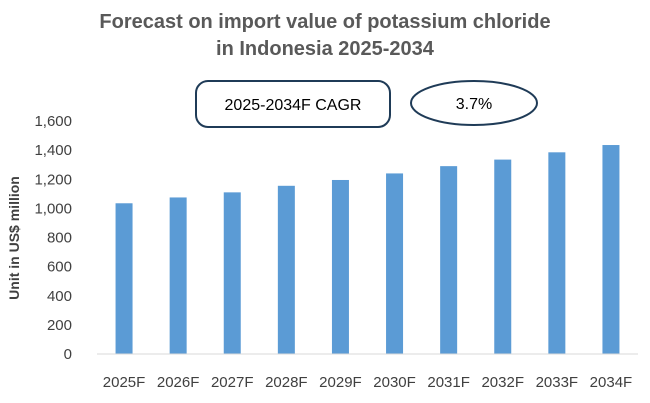 This screenshot has height=403, width=650. I want to click on y-tick-label: 1,400, so click(53, 150).